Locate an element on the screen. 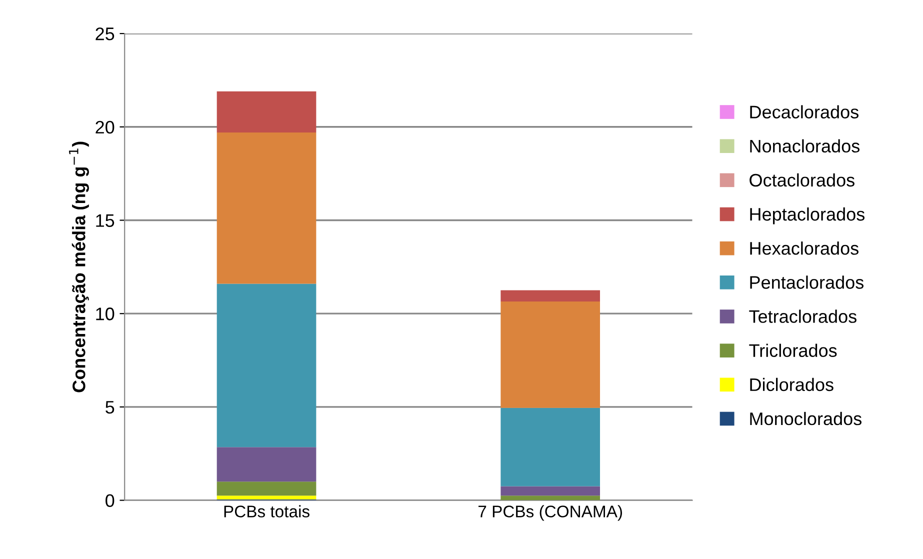 Image resolution: width=923 pixels, height=559 pixels. legend-label: Diclorados is located at coordinates (792, 385).